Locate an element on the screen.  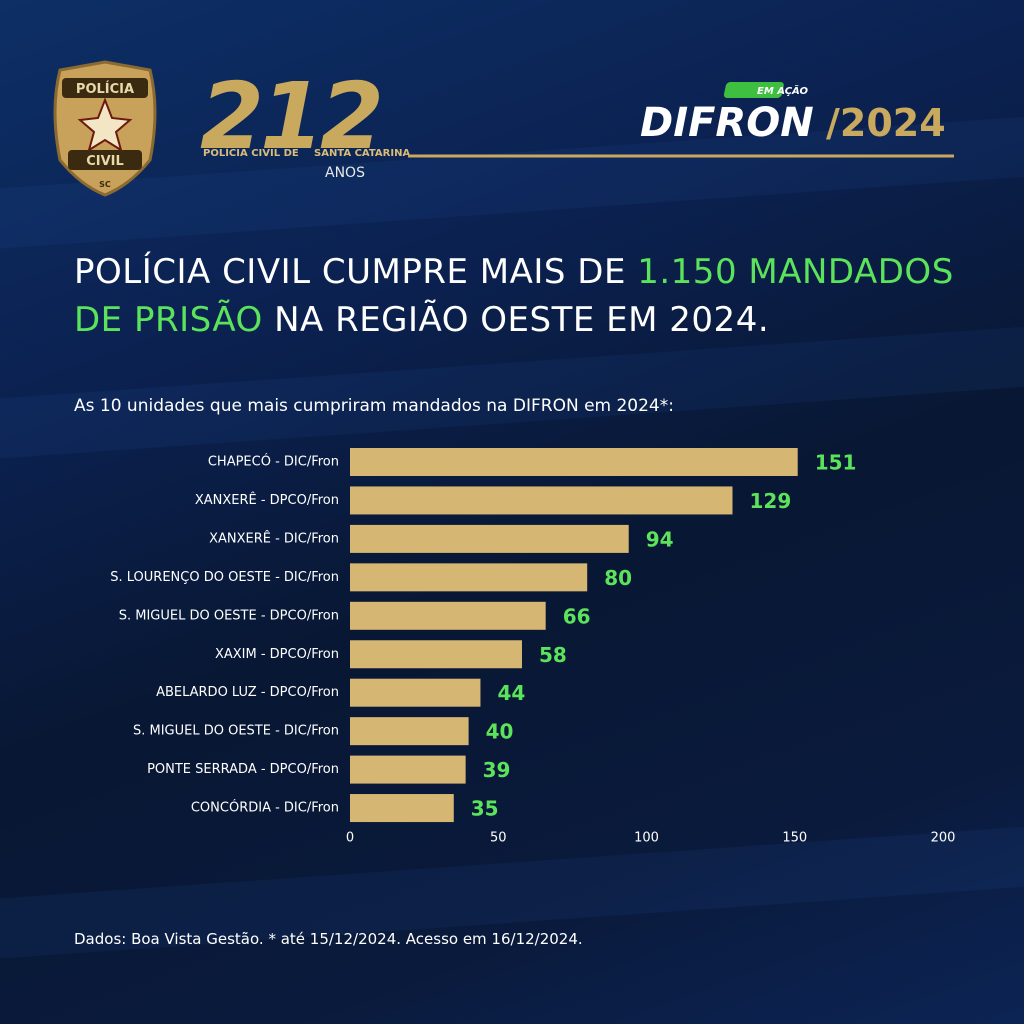
y-tick-label: XANXERÊ - DIC/Fron is located at coordinates (274, 538).